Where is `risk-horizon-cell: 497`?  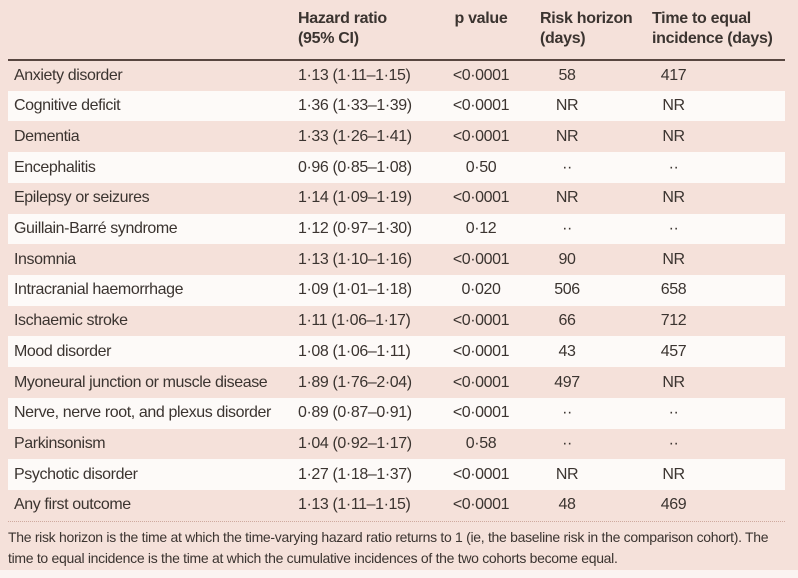 risk-horizon-cell: 497 is located at coordinates (567, 382).